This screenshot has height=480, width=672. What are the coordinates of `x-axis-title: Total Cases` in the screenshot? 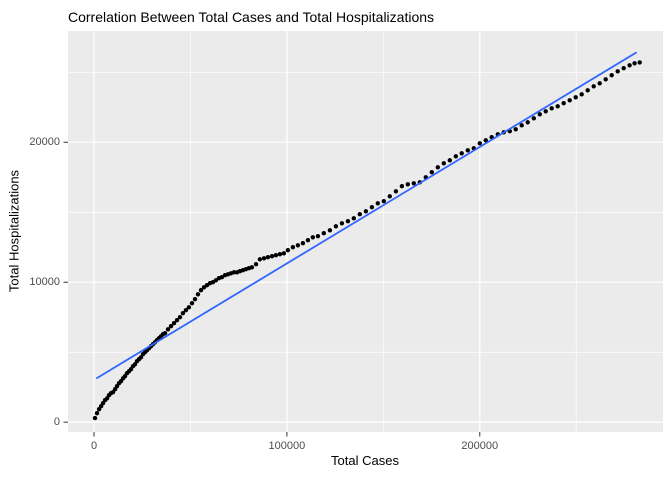 It's located at (365, 460).